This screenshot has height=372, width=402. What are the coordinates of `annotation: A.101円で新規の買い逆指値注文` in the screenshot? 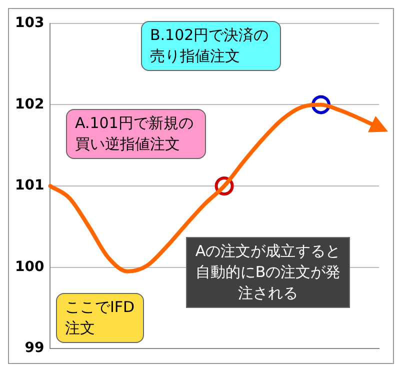 It's located at (136, 134).